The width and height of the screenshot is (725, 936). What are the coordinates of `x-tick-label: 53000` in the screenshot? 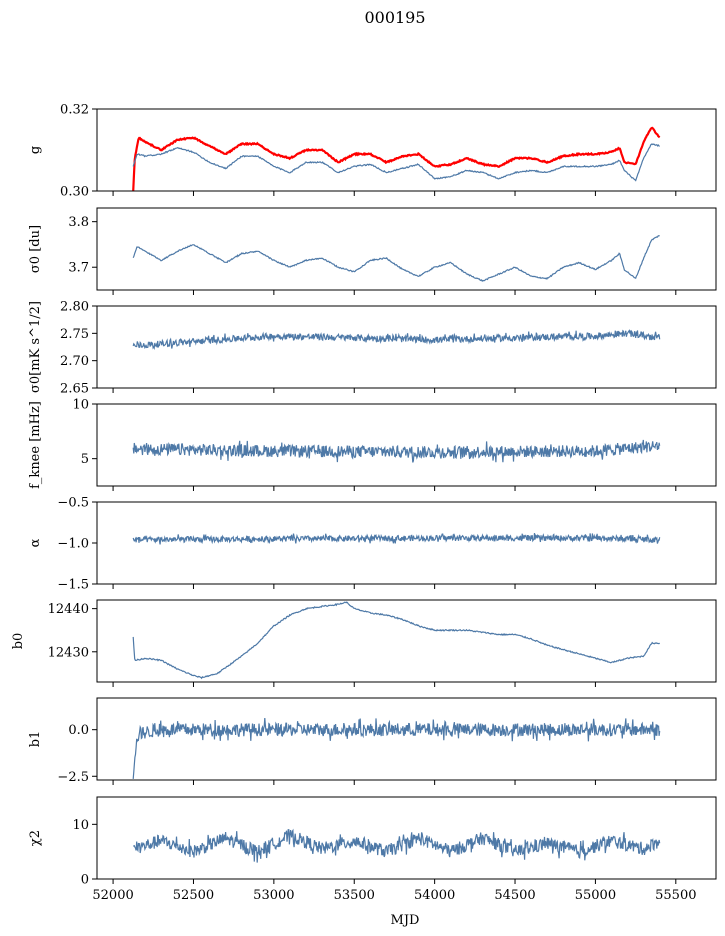 It's located at (273, 895).